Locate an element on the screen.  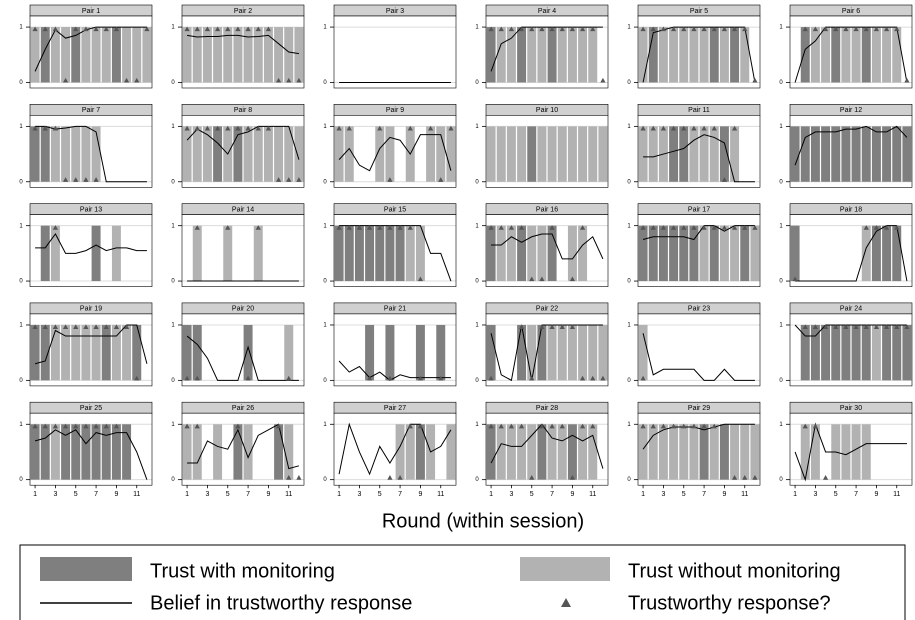
legend-label: Trust with monitoring is located at coordinates (242, 571).